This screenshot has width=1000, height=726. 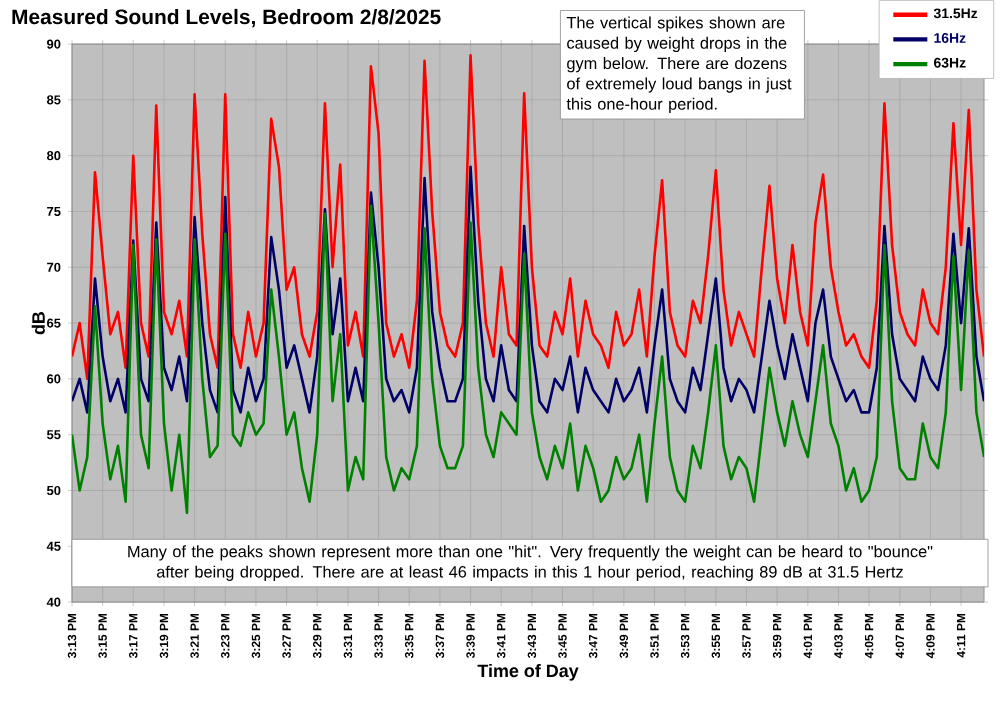 What do you see at coordinates (530, 563) in the screenshot?
I see `annotation: Many of the peaks shown represent more than one "hit". Very frequently the weight can be heard to "bounce" after being dropped. There are at least 46 impacts in this 1 hour period, reaching 89 dB at 31.5 Hertz` at bounding box center [530, 563].